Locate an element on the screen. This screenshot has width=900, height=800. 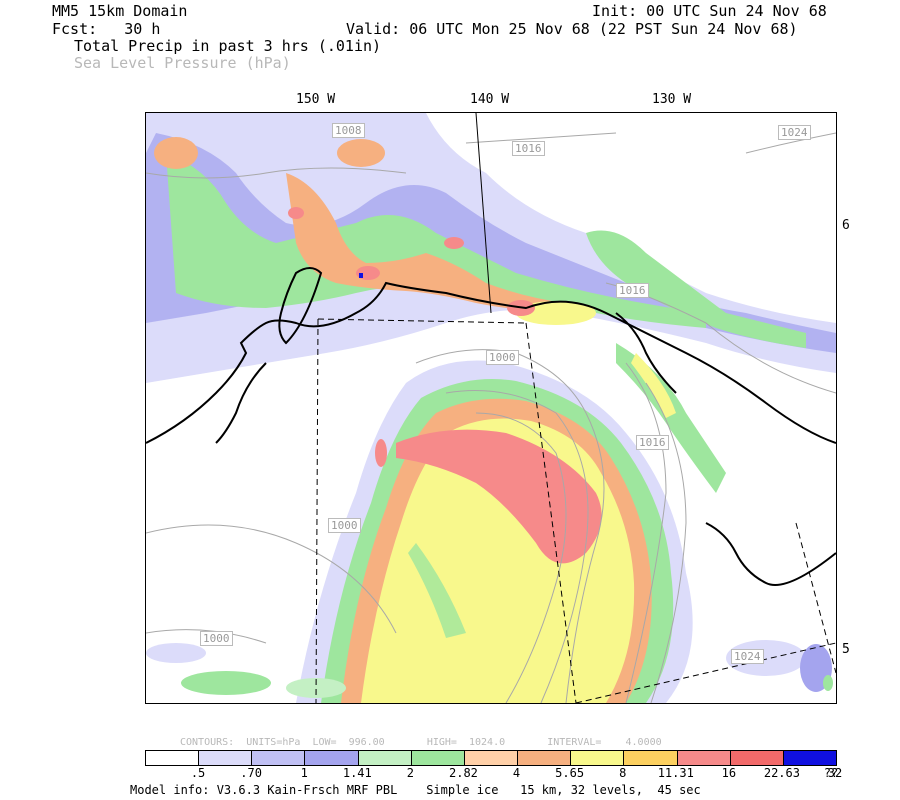
forecast-hour: Fcst: 30 h is located at coordinates (106, 29).